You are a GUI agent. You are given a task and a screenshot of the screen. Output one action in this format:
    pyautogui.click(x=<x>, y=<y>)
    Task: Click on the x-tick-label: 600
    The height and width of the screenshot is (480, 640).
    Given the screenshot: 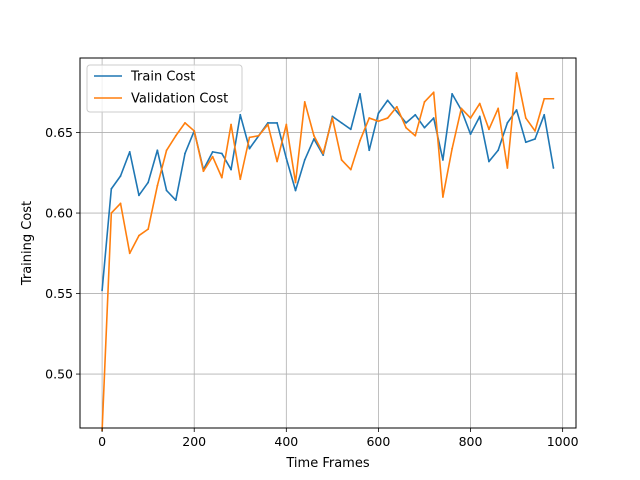 What is the action you would take?
    pyautogui.click(x=378, y=441)
    